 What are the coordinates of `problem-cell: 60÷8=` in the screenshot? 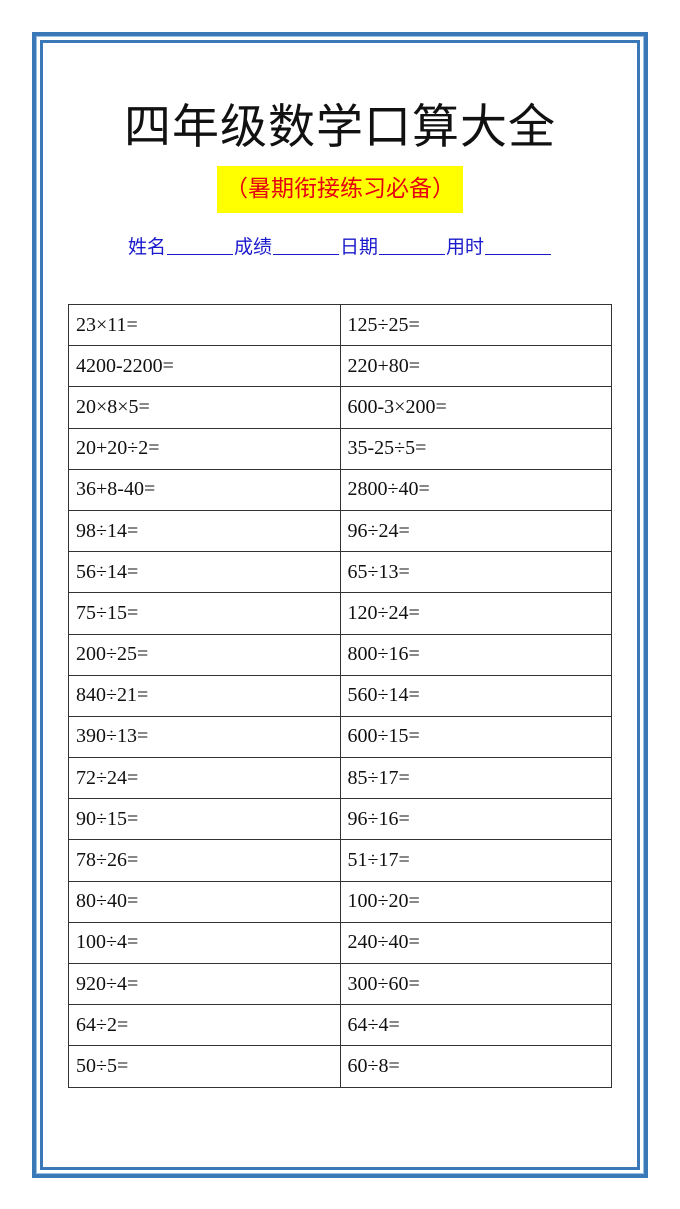 It's located at (475, 1066).